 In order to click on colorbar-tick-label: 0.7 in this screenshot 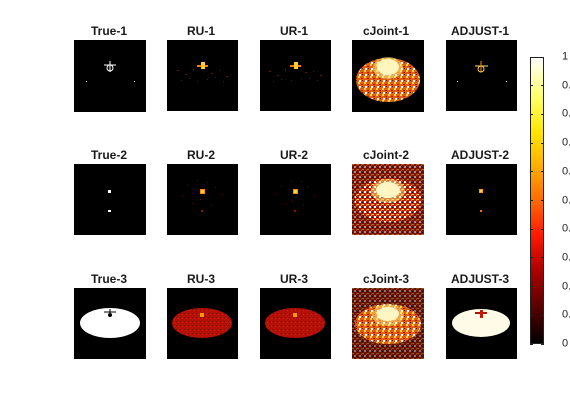, I will do `click(566, 143)`.